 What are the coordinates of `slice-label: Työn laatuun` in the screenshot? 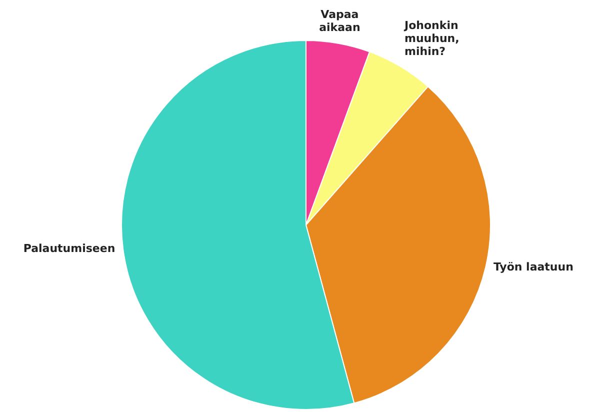 It's located at (533, 267).